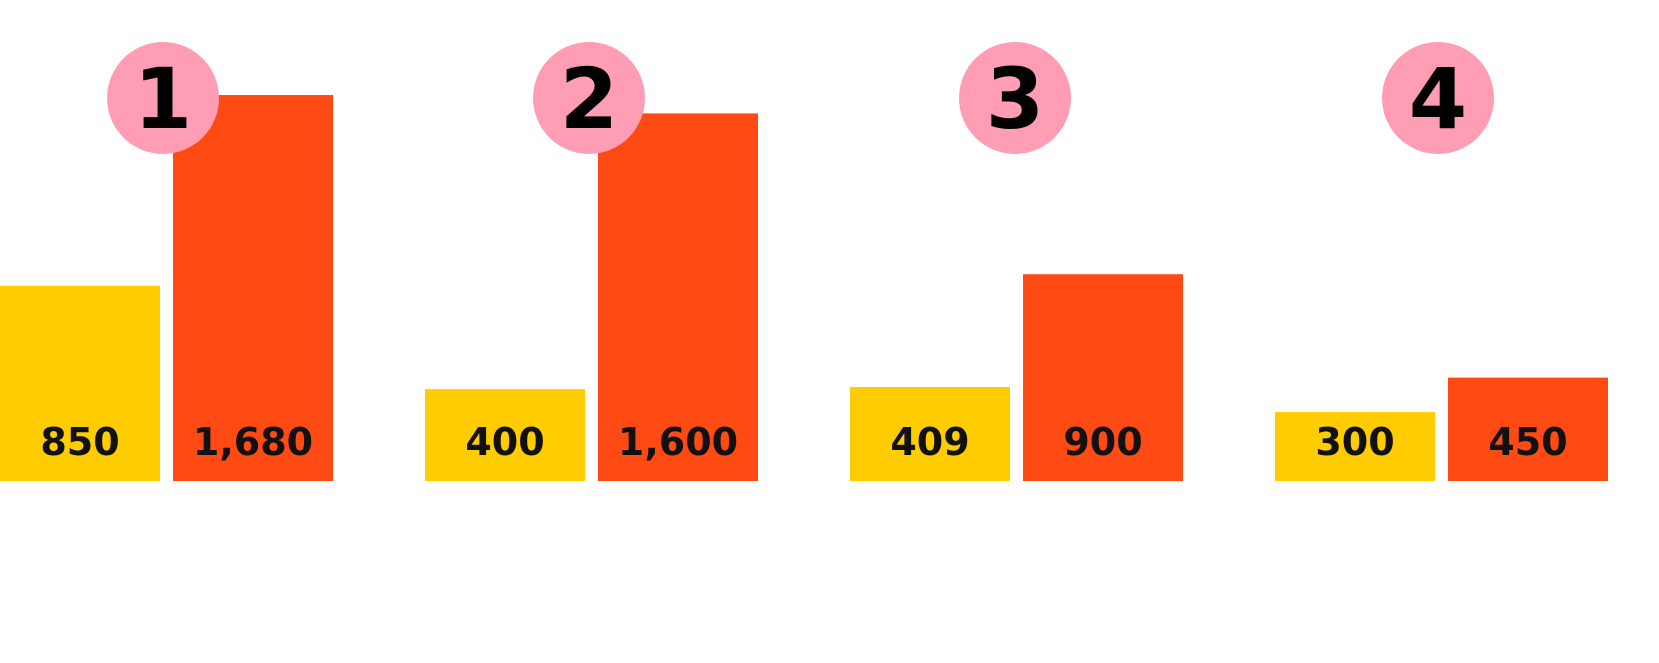 The width and height of the screenshot is (1659, 663). What do you see at coordinates (1527, 442) in the screenshot?
I see `bar-value-label: 450` at bounding box center [1527, 442].